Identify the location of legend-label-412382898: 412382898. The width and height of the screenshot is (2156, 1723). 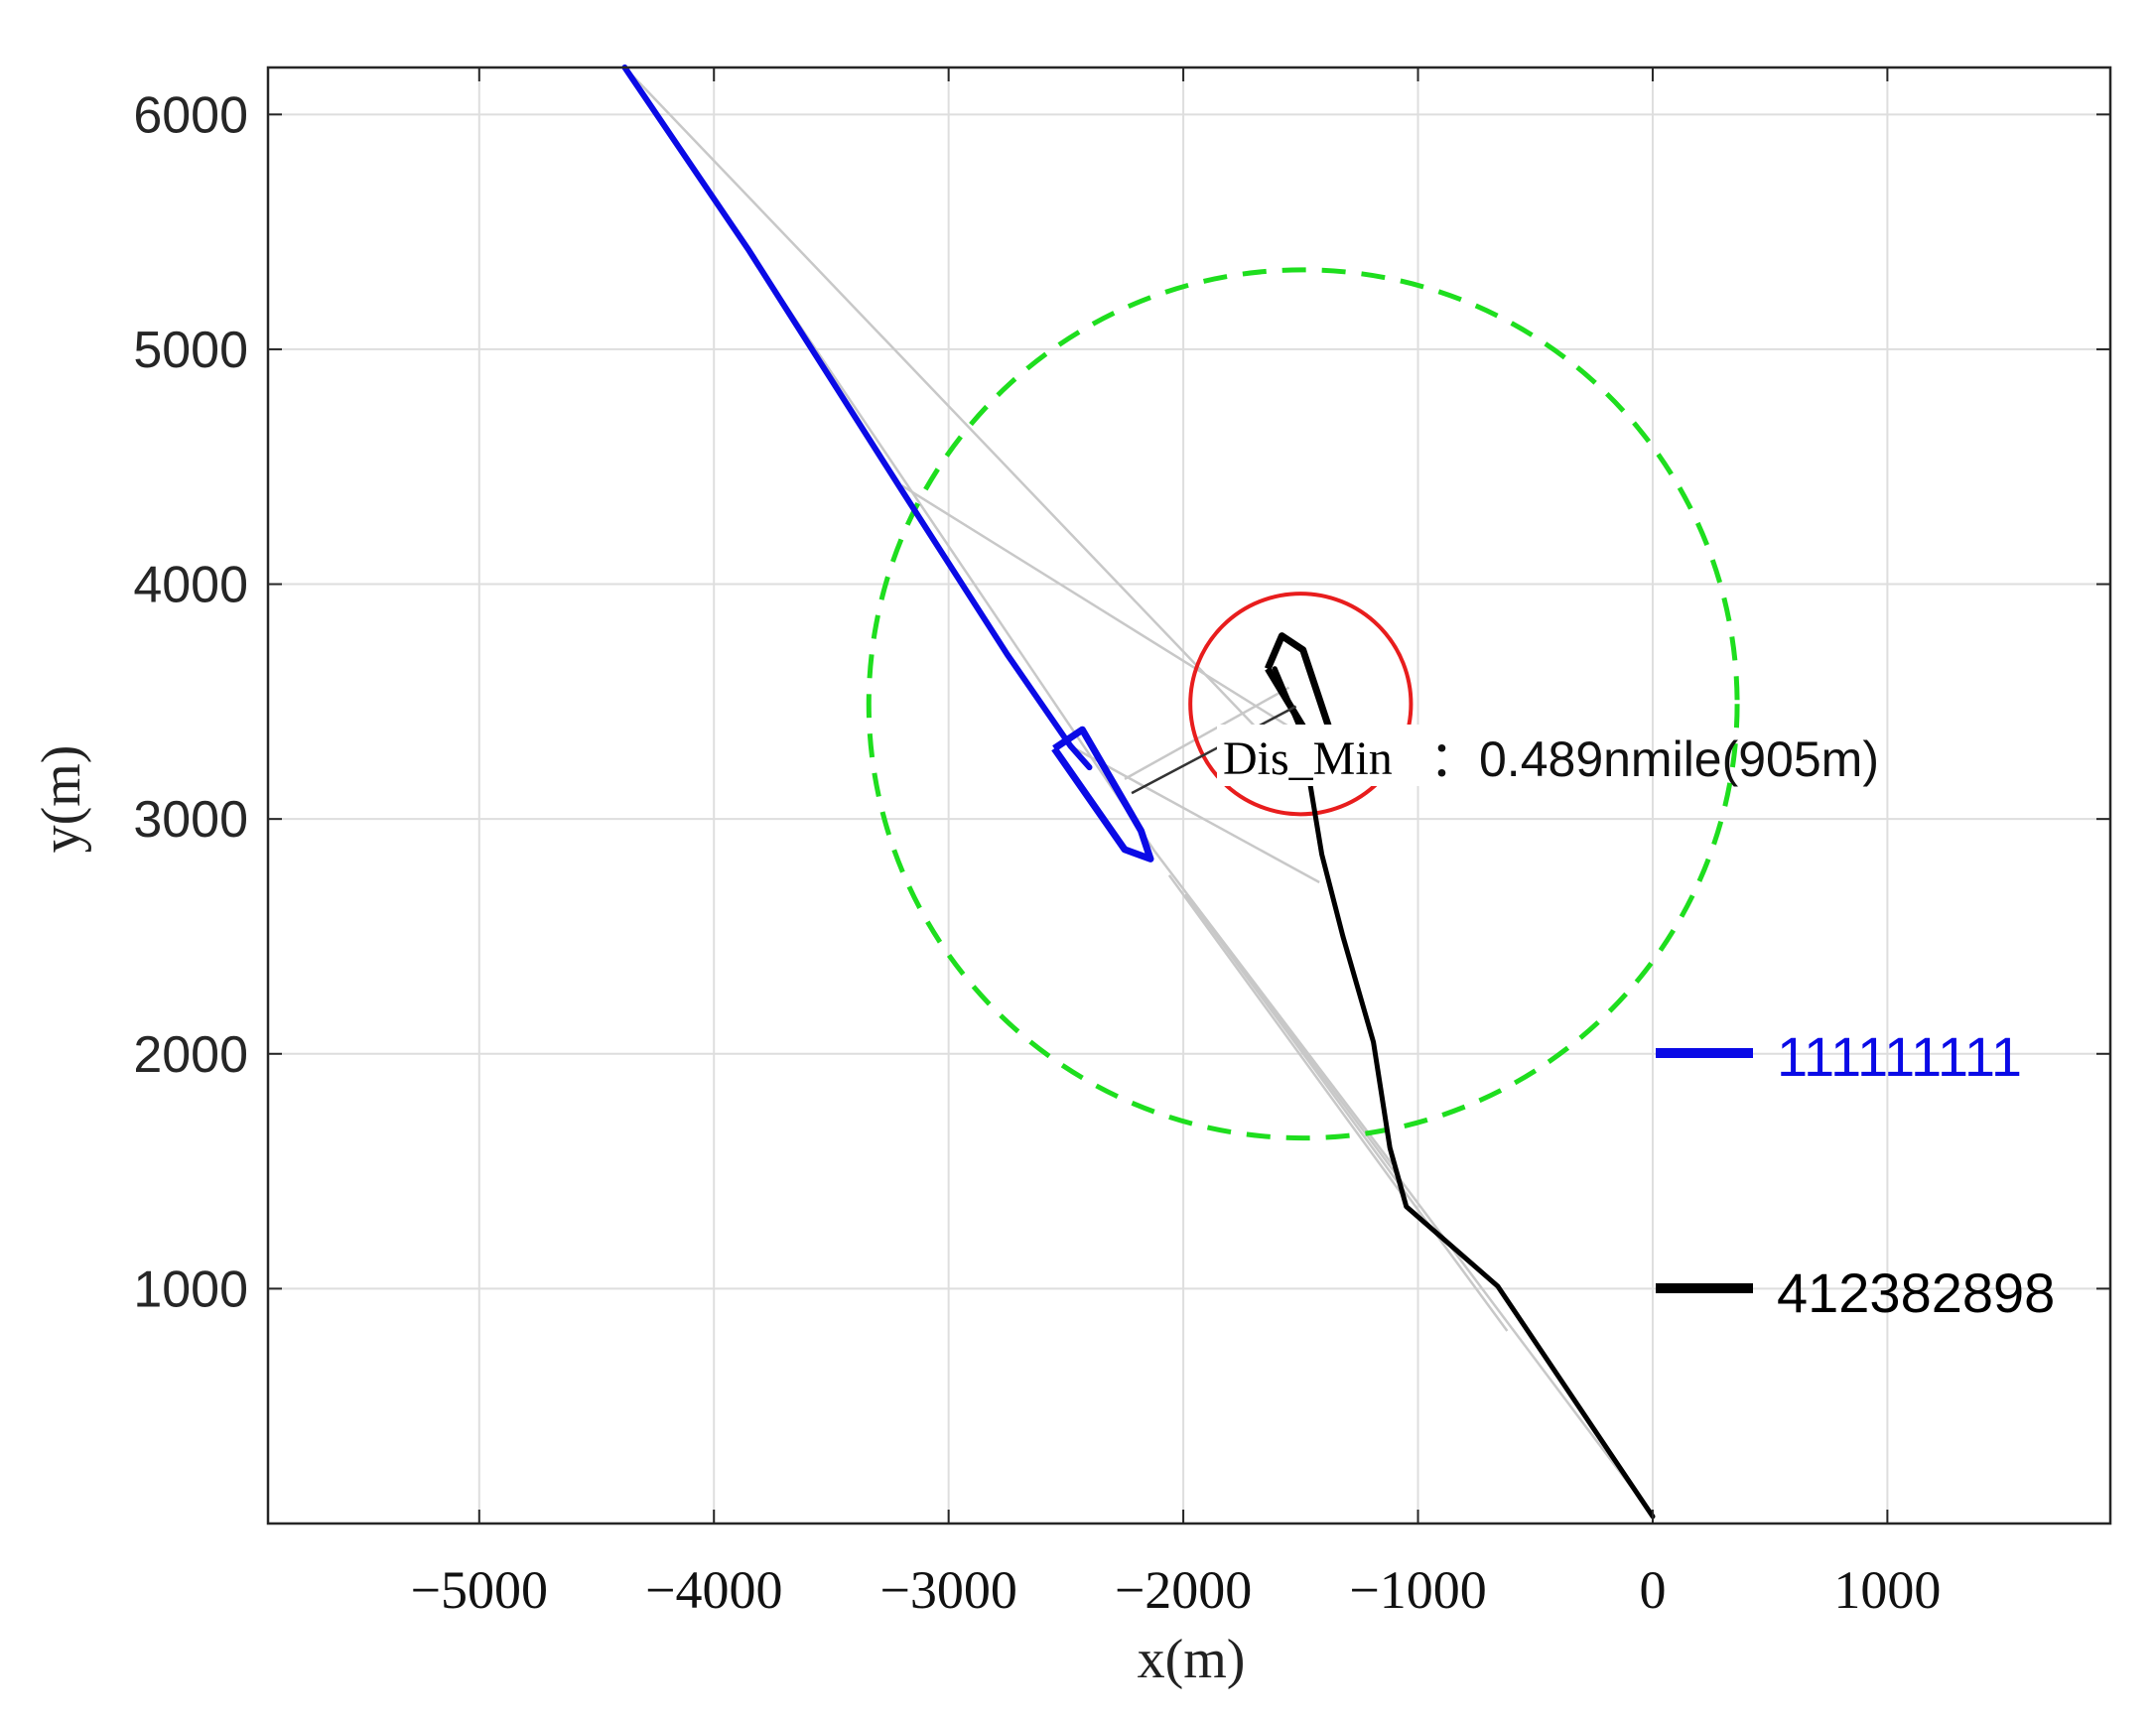
(1916, 1292).